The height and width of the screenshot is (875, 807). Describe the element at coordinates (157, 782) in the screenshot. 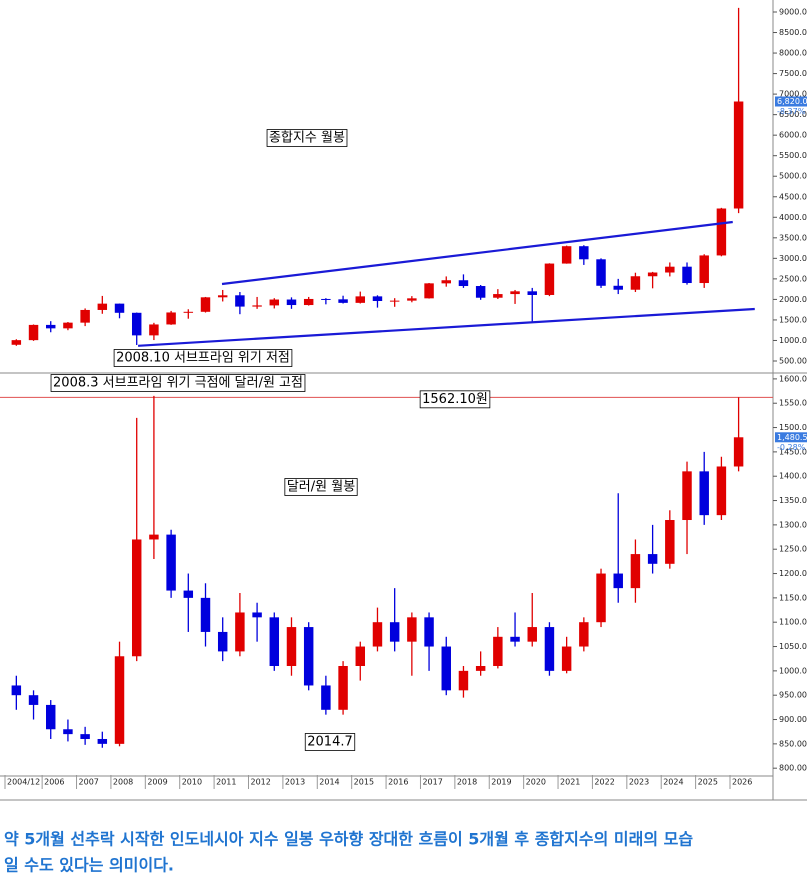

I see `x-tick-label: 2009` at that location.